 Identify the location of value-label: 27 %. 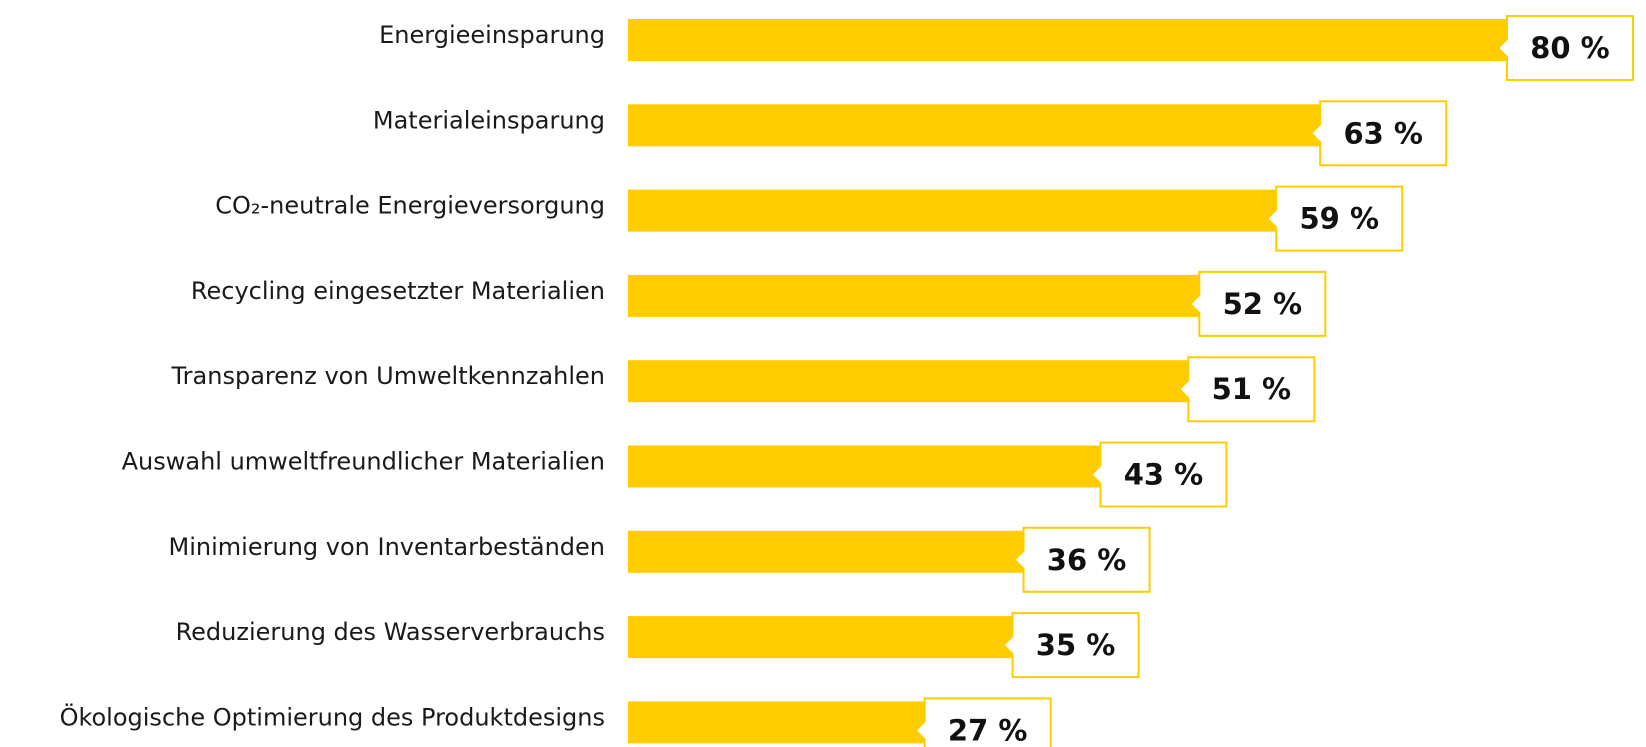
(988, 730).